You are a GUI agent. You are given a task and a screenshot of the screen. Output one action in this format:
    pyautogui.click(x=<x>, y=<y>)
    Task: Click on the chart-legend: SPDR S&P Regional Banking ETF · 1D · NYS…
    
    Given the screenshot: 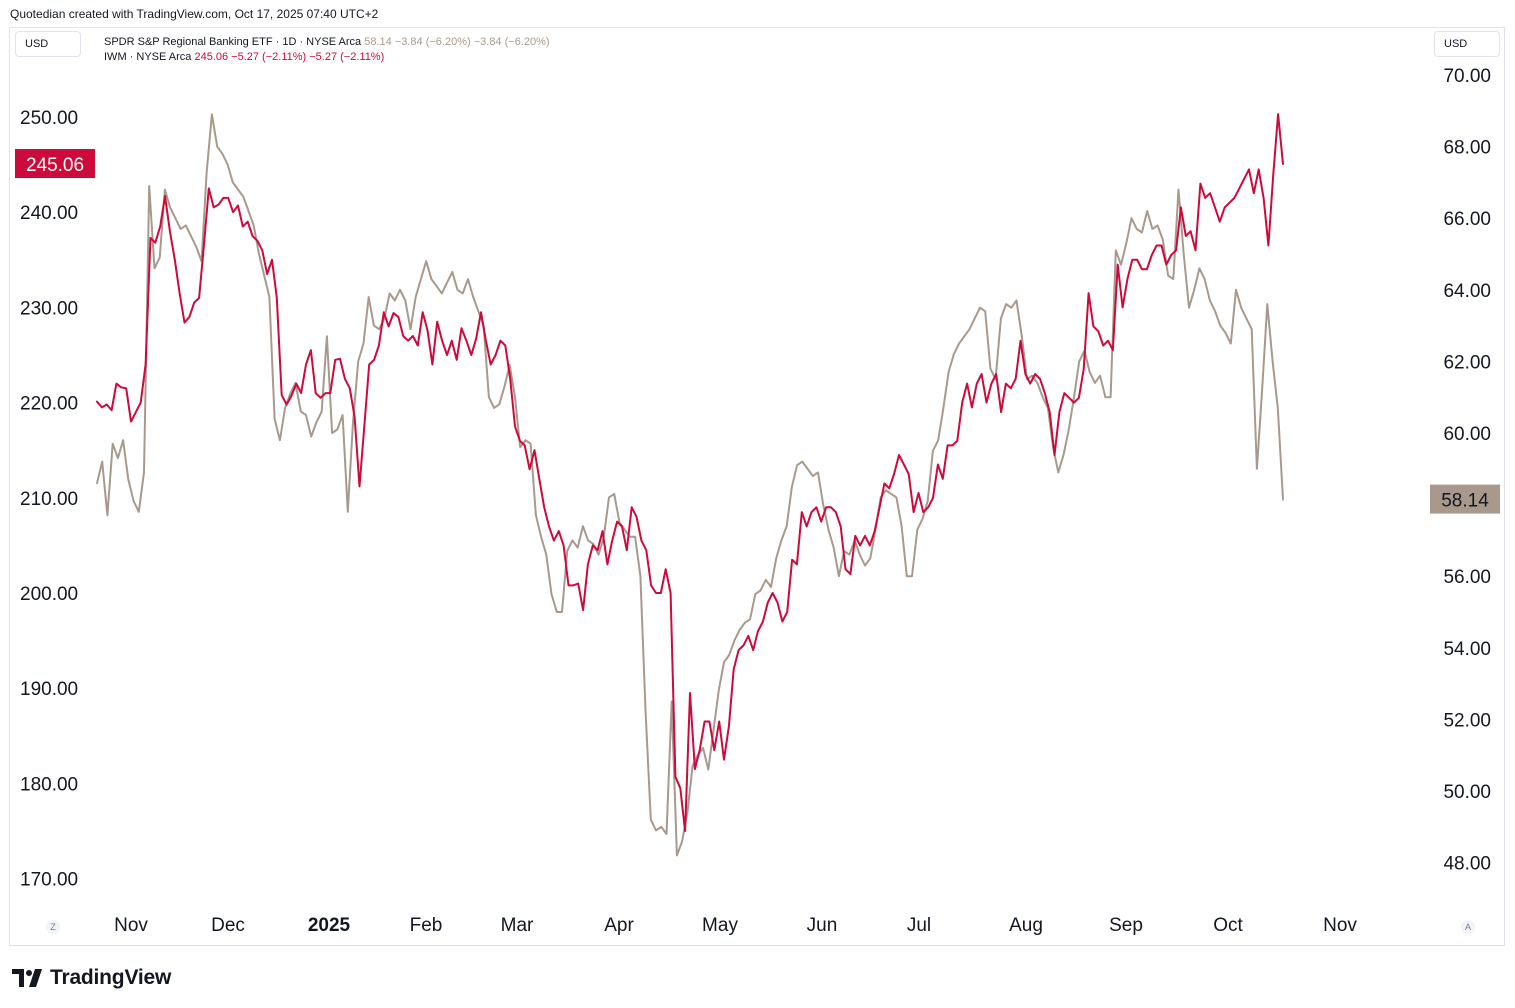 What is the action you would take?
    pyautogui.click(x=327, y=50)
    